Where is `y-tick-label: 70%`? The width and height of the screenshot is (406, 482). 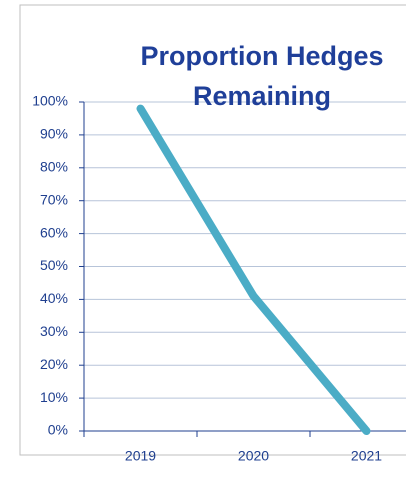 y-tick-label: 70% is located at coordinates (54, 199).